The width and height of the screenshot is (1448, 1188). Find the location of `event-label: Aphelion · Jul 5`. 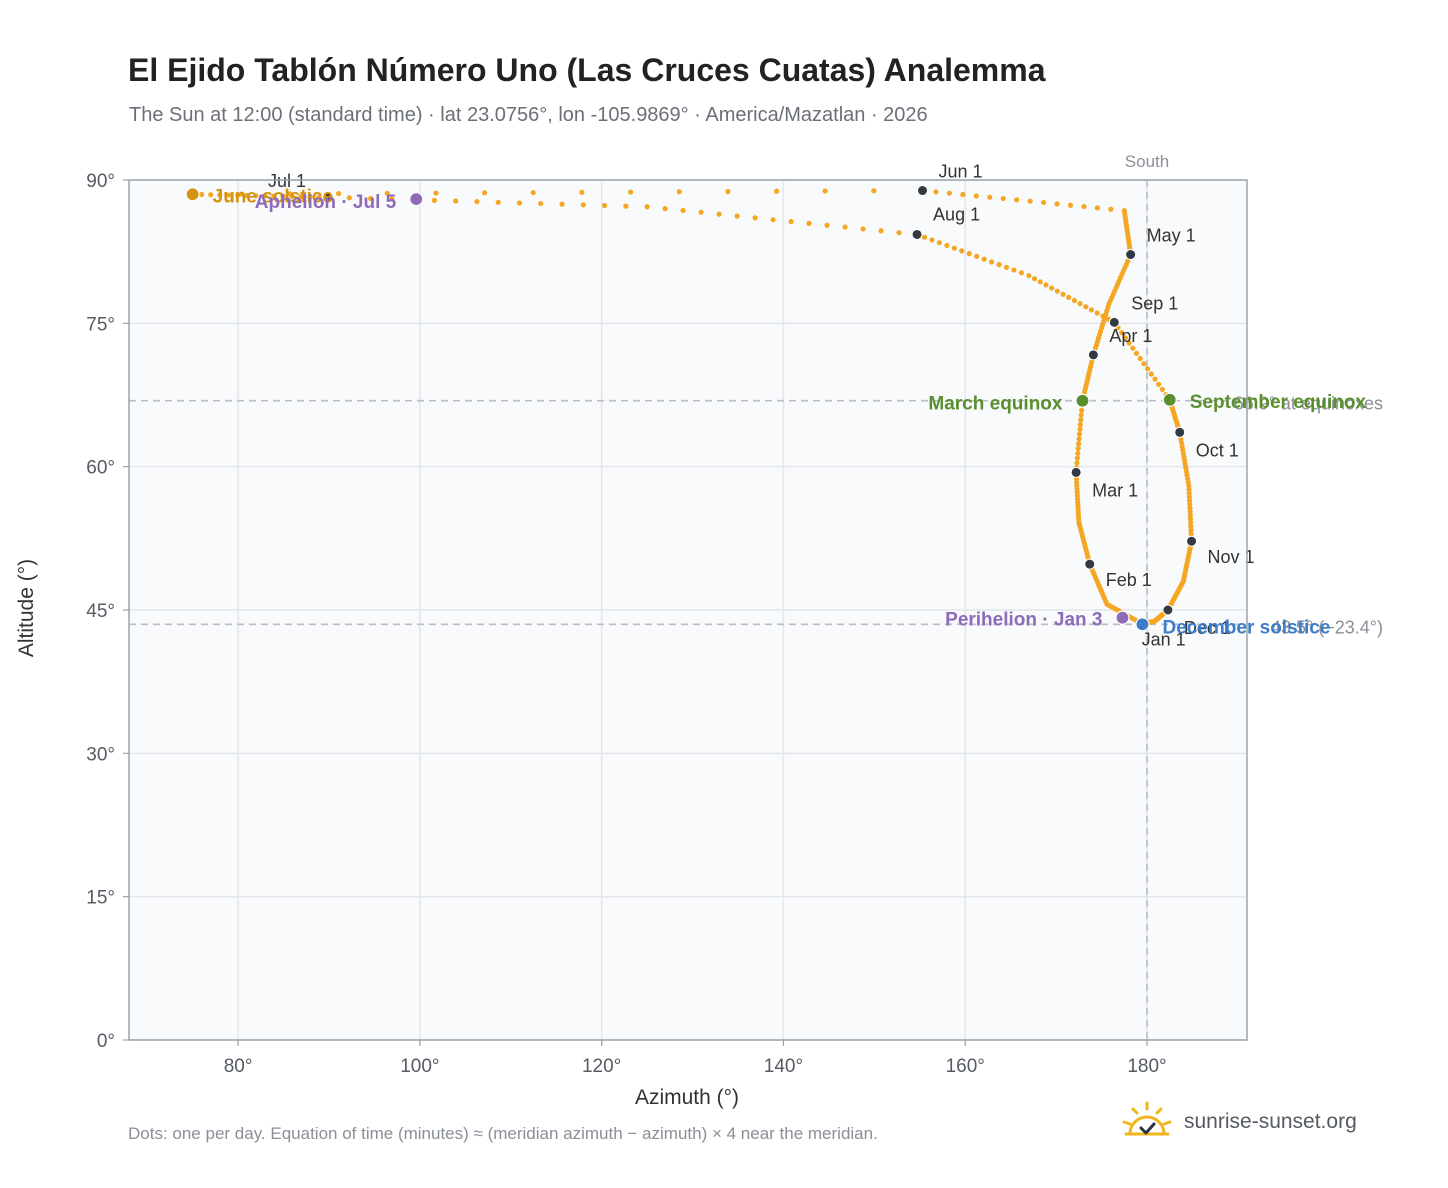

event-label: Aphelion · Jul 5 is located at coordinates (326, 202).